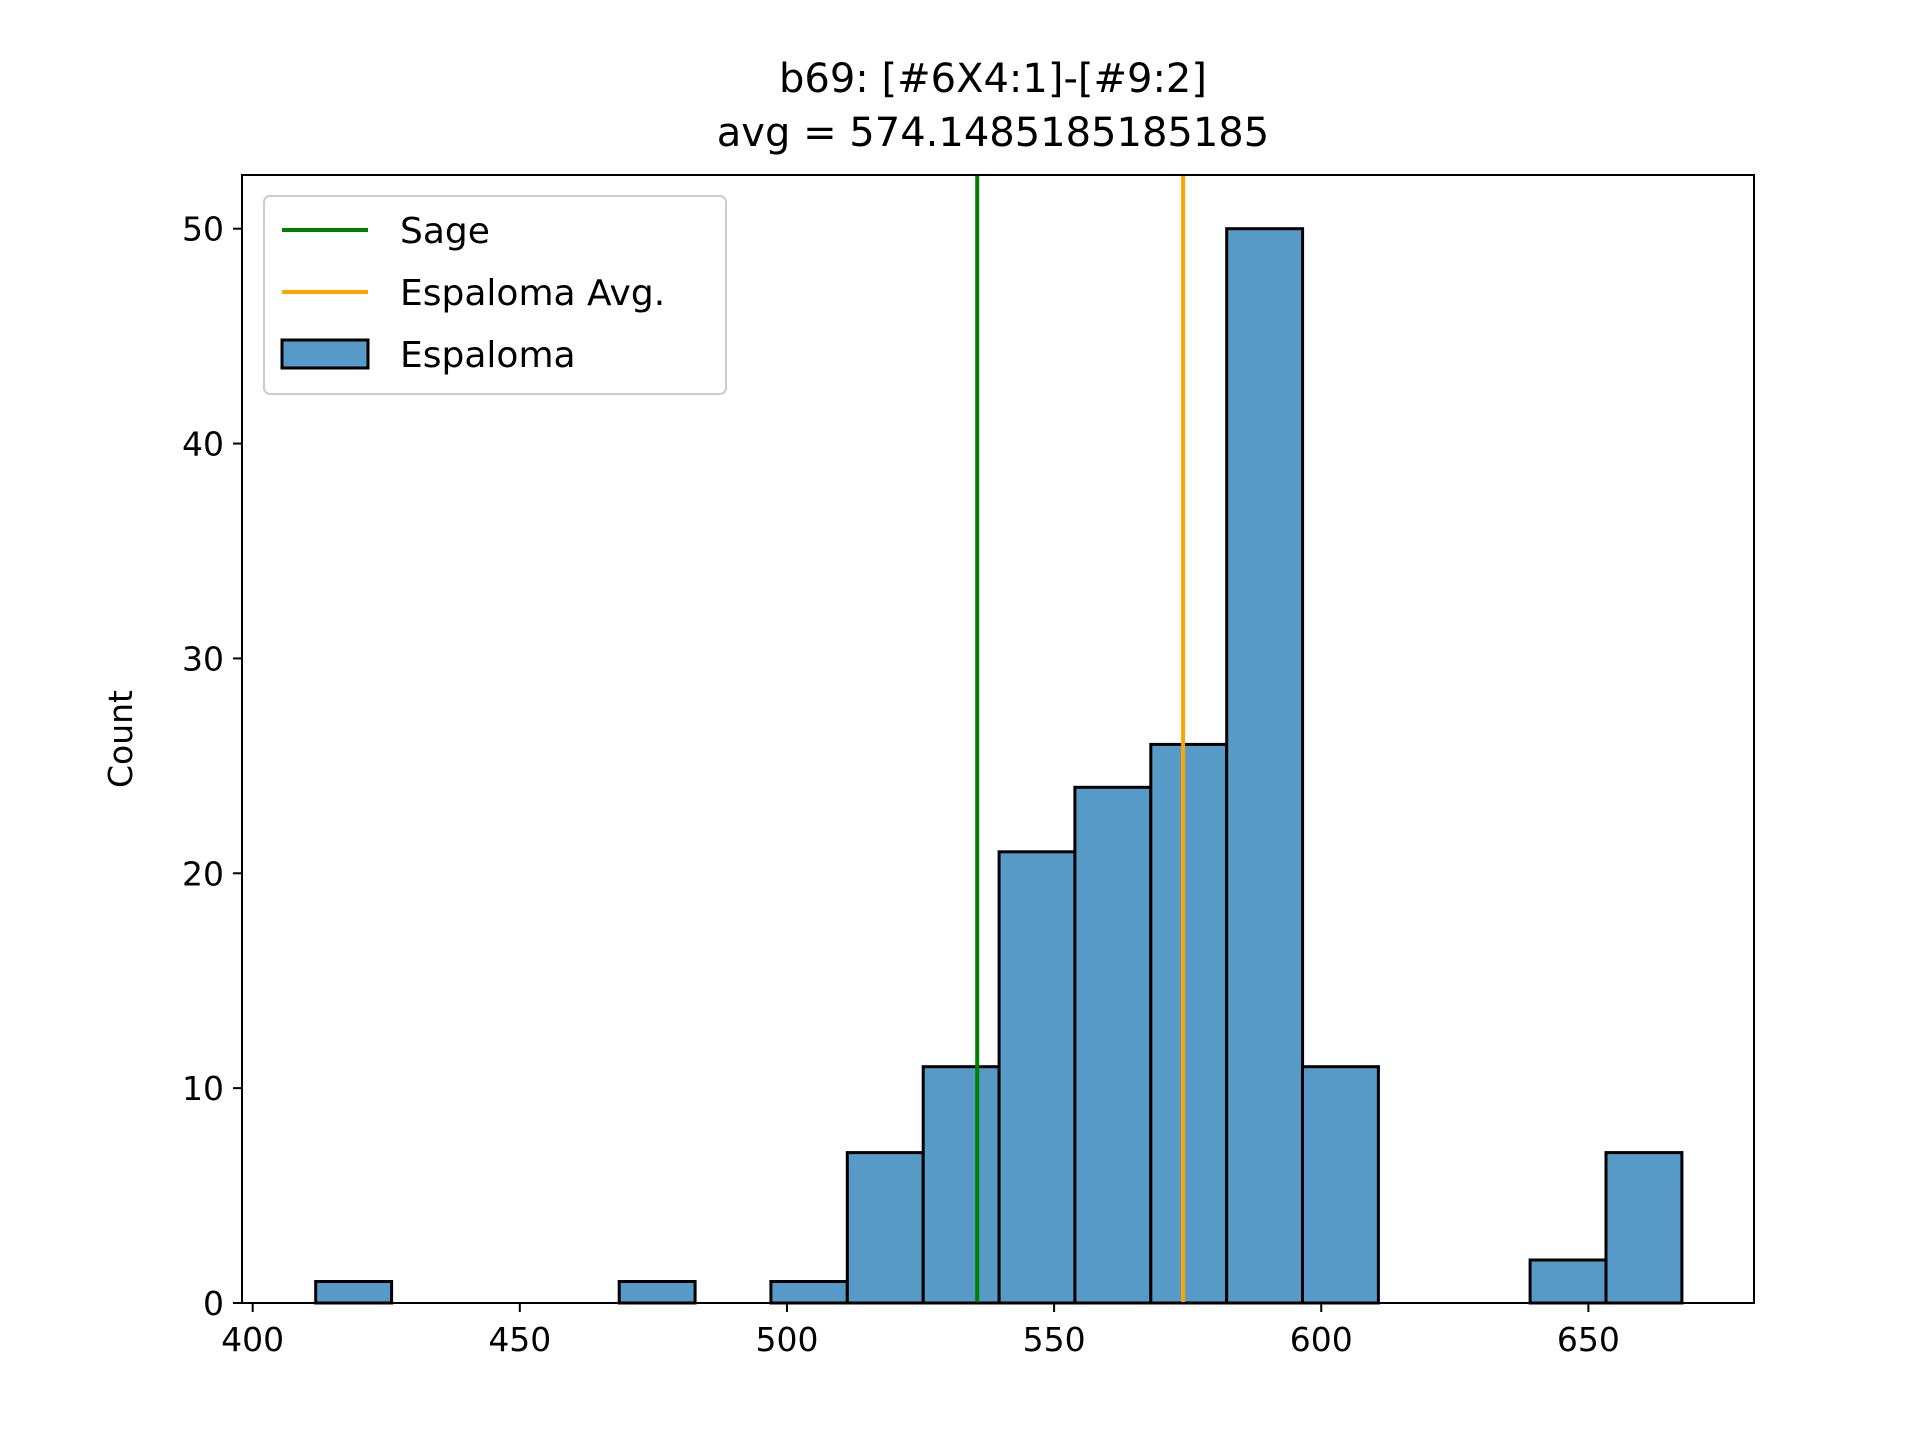 The image size is (1920, 1440). I want to click on y-tick-label-0: 0, so click(213, 1303).